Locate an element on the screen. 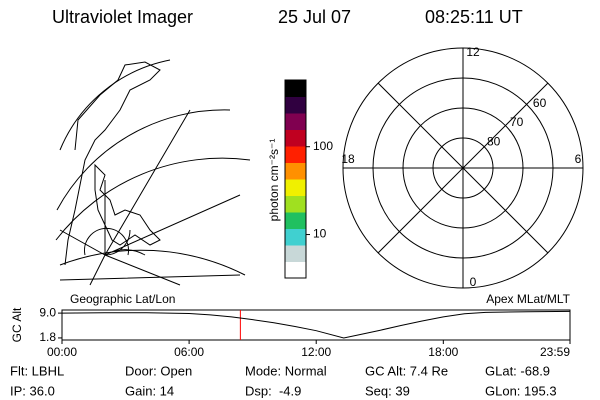 The width and height of the screenshot is (600, 400). footer-text: GLon: 195.3 is located at coordinates (521, 390).